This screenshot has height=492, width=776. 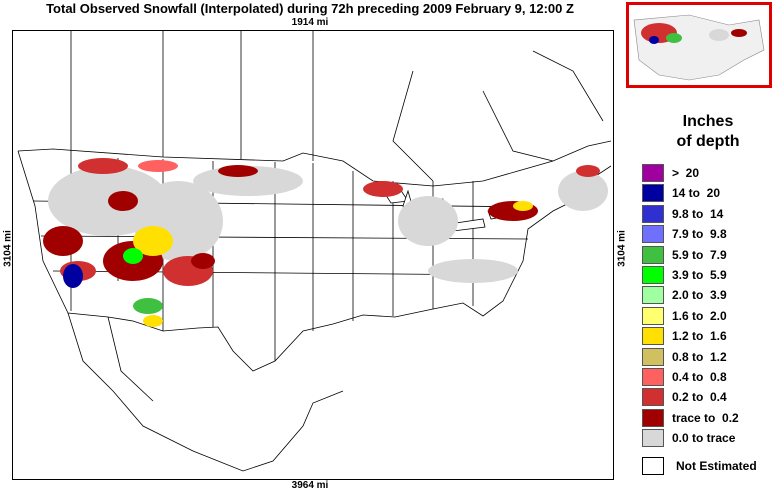 I want to click on overview-inset-map, so click(x=699, y=45).